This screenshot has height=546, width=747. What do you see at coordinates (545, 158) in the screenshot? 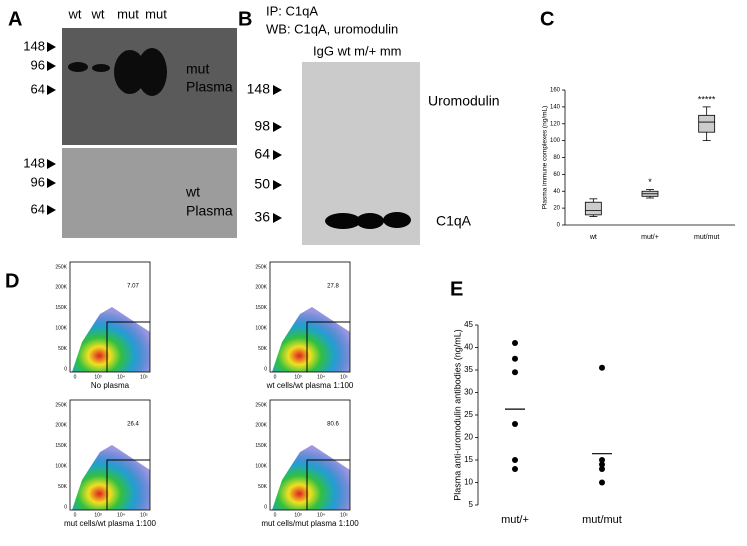
I see `y-axis-label: Plasma immune complexes (ng/mL)` at bounding box center [545, 158].